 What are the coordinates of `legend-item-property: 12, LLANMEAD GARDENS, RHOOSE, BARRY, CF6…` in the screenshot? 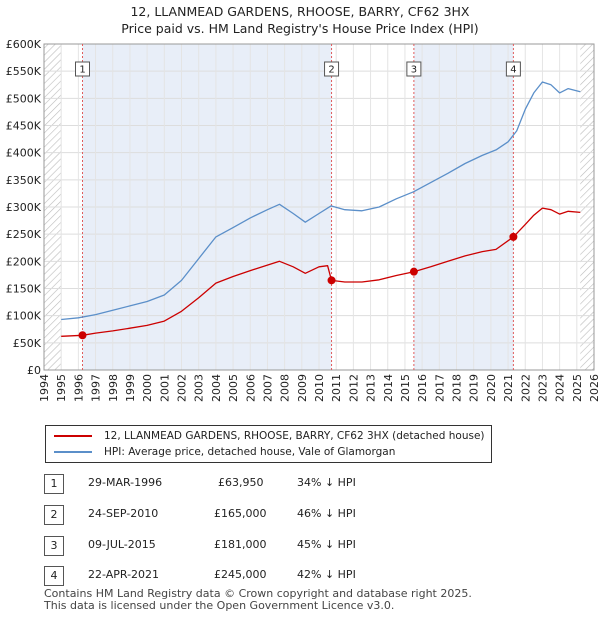 It's located at (269, 436).